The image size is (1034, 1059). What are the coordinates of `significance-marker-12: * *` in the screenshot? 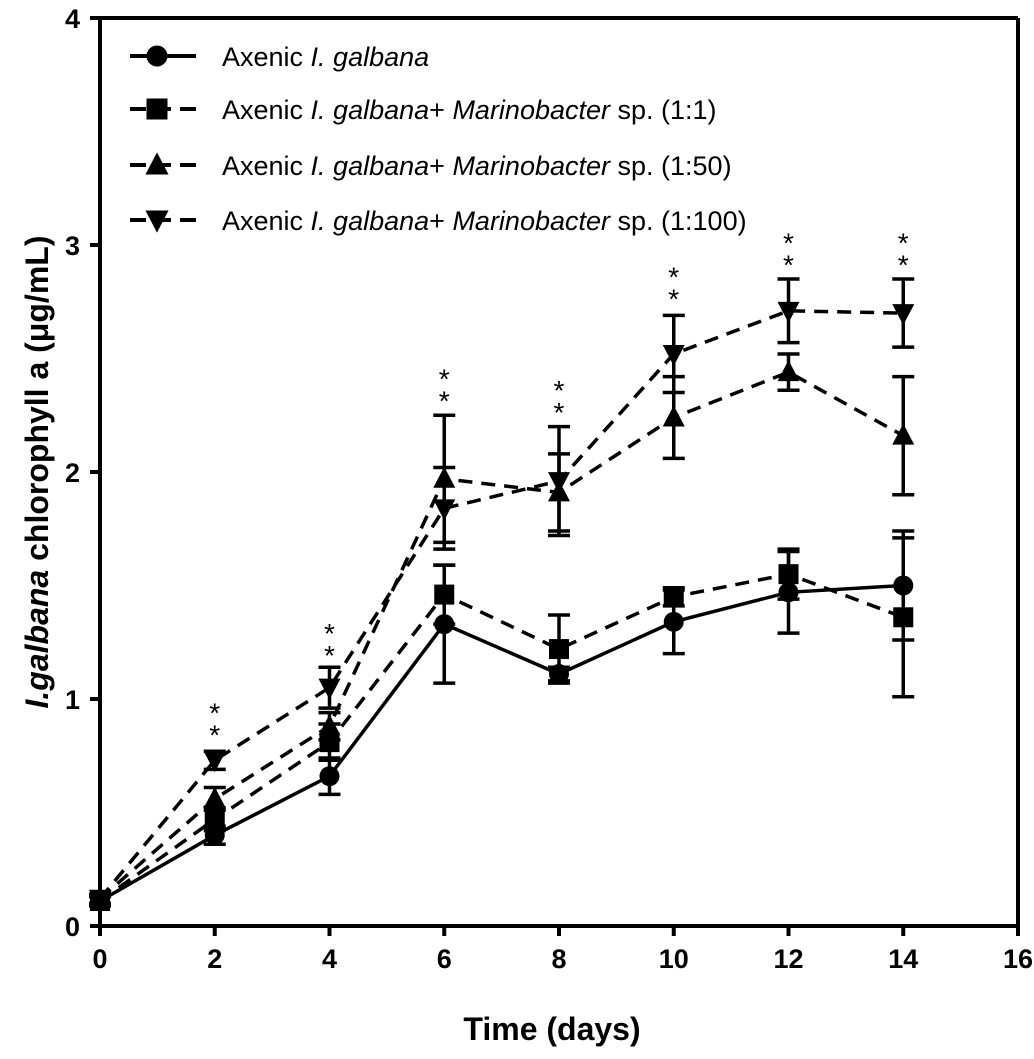 It's located at (788, 254).